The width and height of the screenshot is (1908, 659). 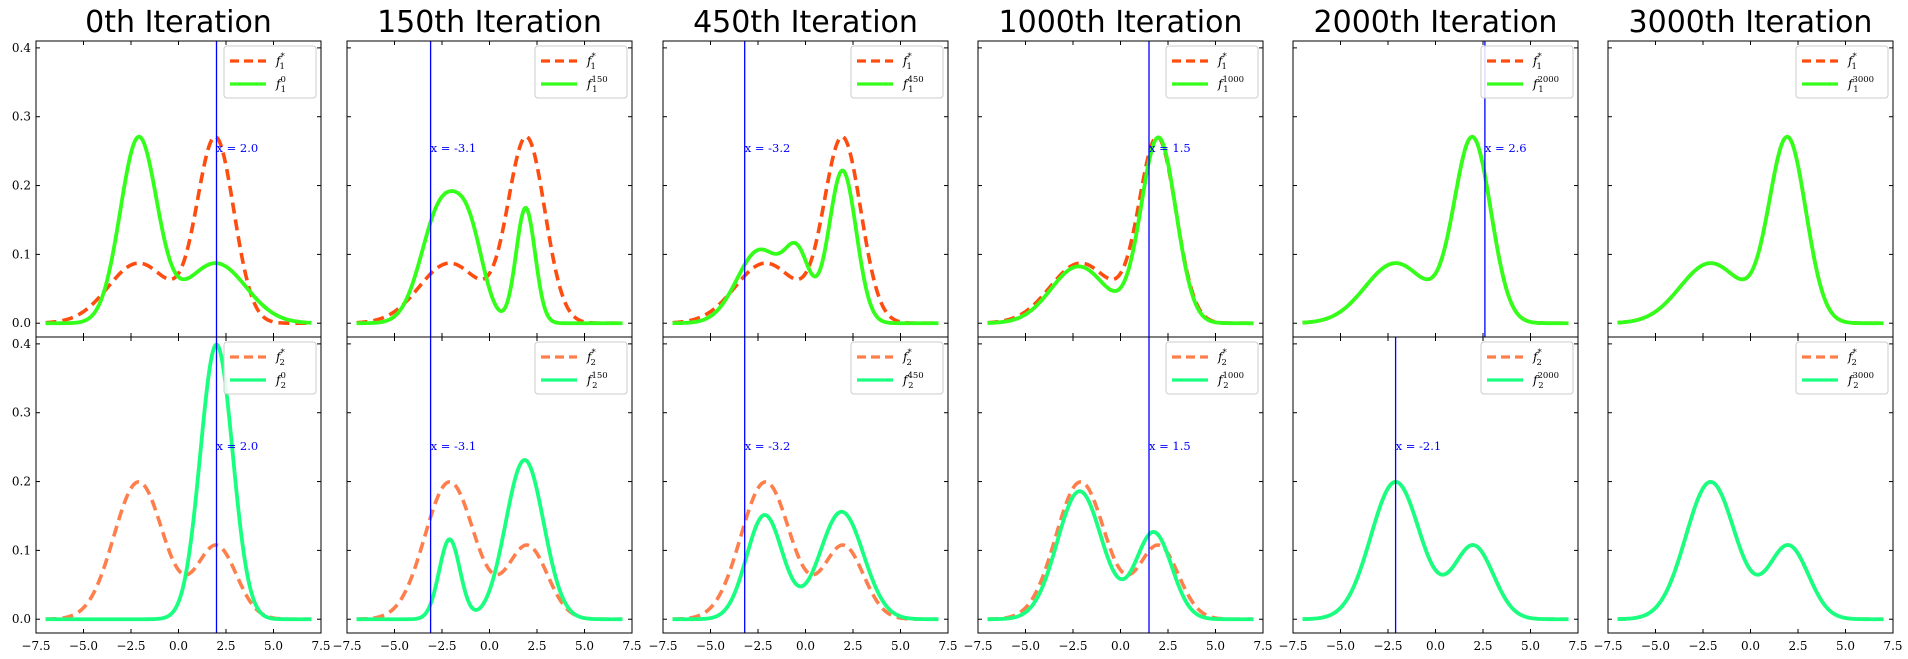 I want to click on panel-bottom-3: x = 1.5−7.5 −5.0 −2.5 0.0 2.5 5.0 7.5f* 2f1000 2, so click(x=1117, y=495).